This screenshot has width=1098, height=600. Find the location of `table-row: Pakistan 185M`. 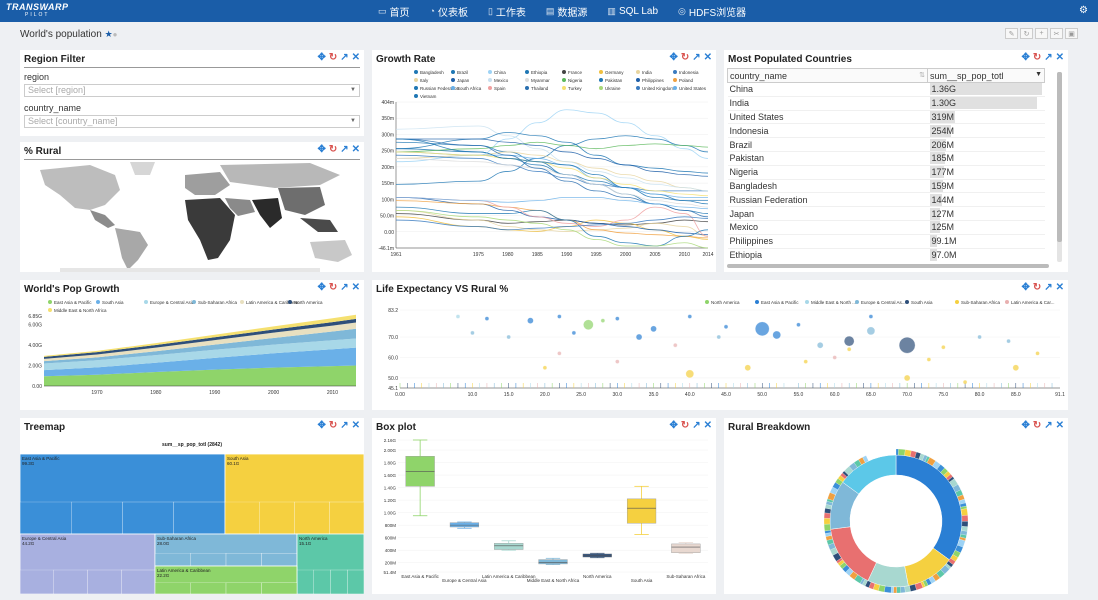

table-row: Pakistan 185M is located at coordinates (886, 158).